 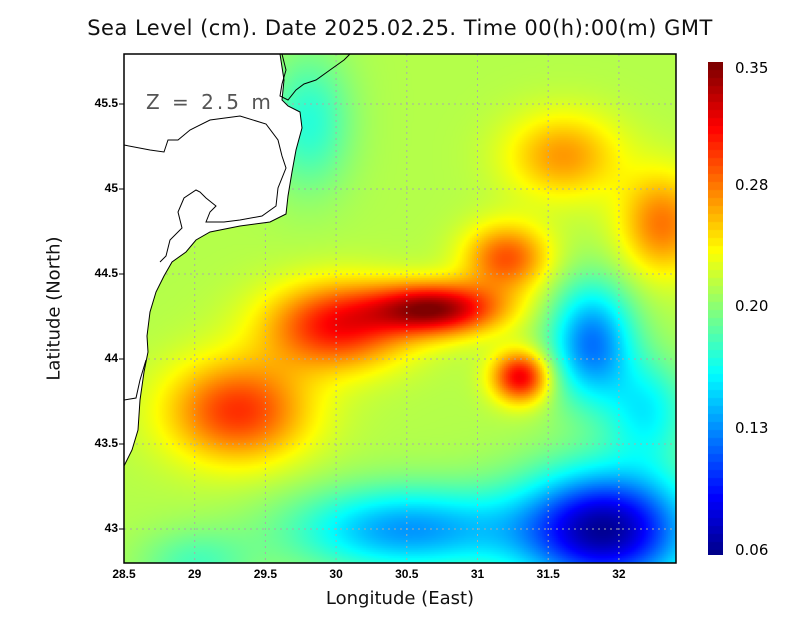 I want to click on x-axis-label: Longitude (East), so click(x=400, y=598).